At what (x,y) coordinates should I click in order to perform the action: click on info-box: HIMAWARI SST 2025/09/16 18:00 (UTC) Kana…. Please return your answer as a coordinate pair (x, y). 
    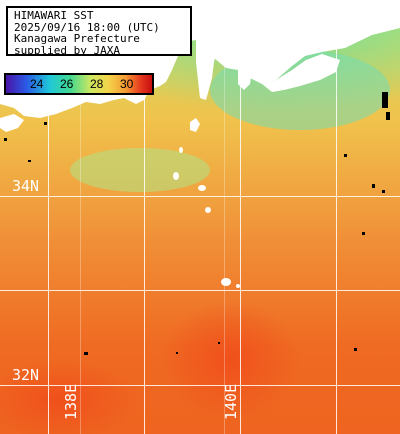
    Looking at the image, I should click on (99, 31).